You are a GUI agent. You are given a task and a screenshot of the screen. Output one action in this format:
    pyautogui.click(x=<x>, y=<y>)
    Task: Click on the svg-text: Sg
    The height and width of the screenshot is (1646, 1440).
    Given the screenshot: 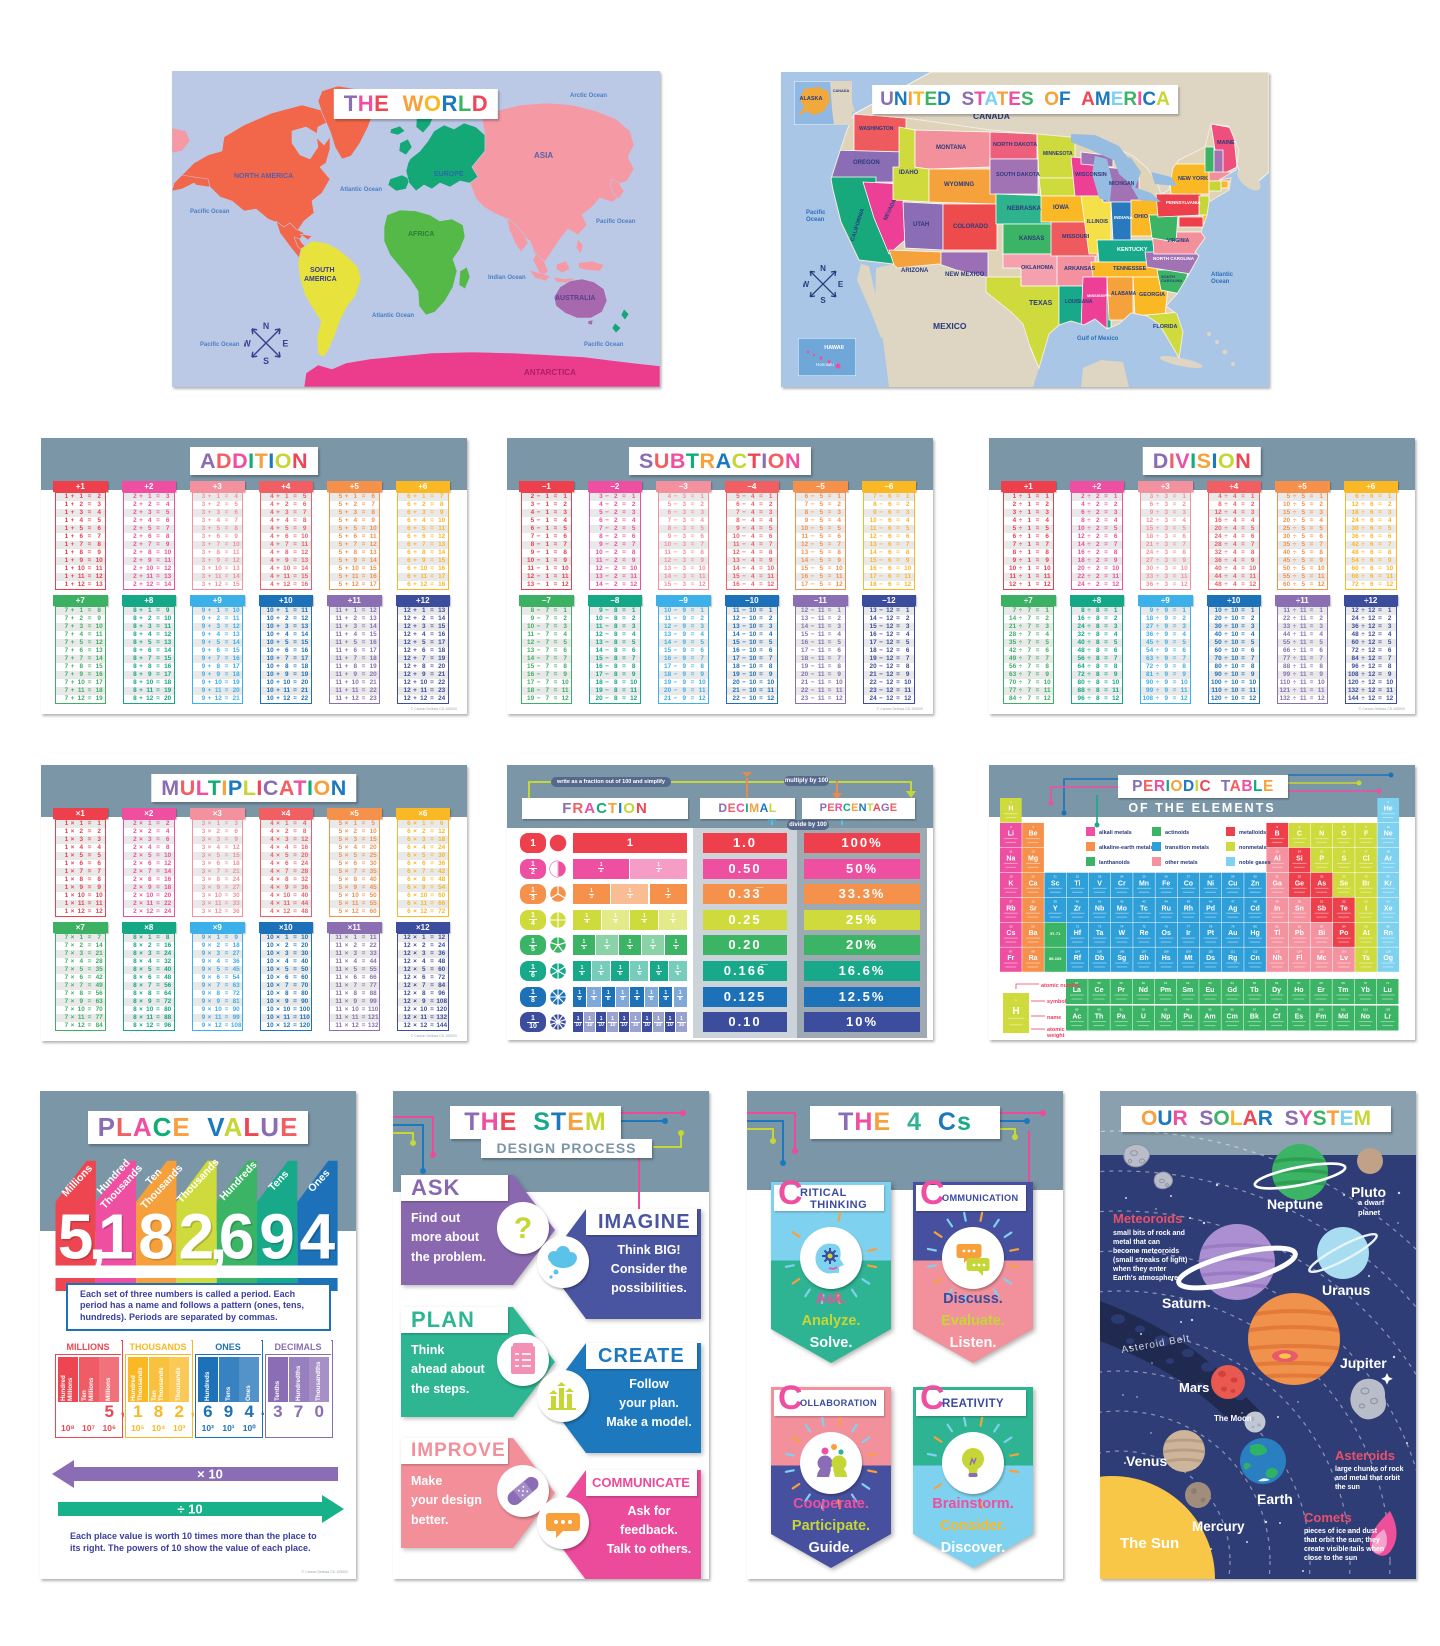 What is the action you would take?
    pyautogui.click(x=1121, y=958)
    